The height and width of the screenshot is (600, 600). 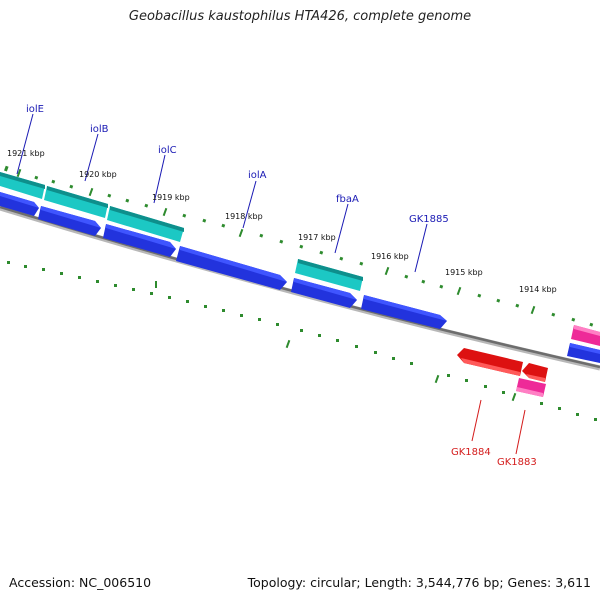 I want to click on reverse-features, so click(x=528, y=361).